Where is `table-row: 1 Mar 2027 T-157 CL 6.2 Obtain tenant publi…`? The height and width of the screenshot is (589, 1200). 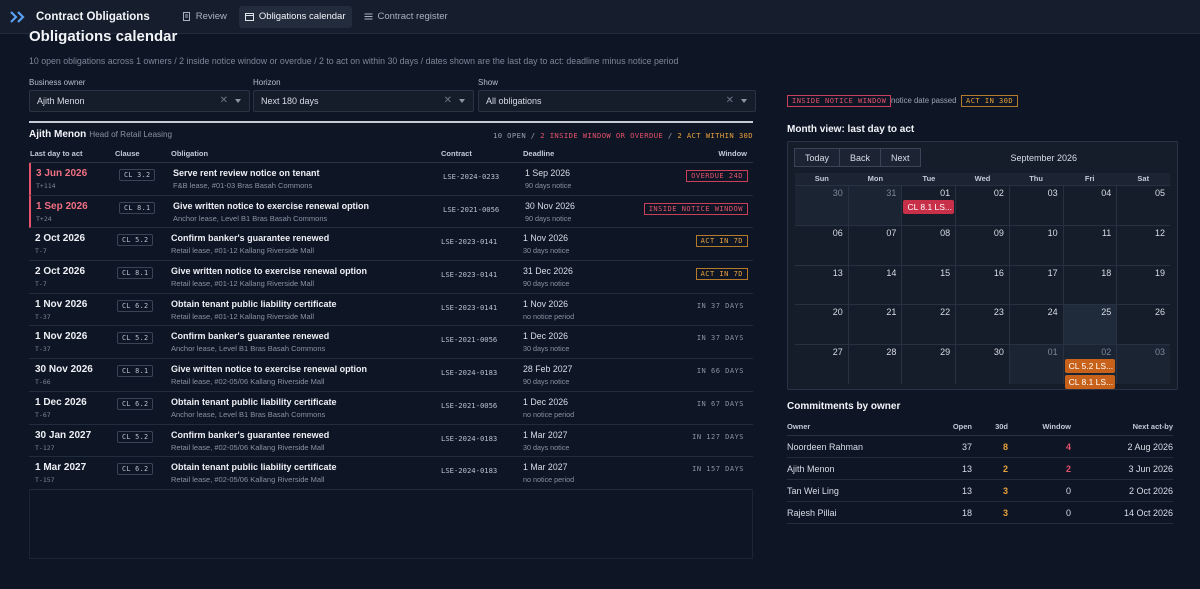 table-row: 1 Mar 2027 T-157 CL 6.2 Obtain tenant publi… is located at coordinates (391, 473).